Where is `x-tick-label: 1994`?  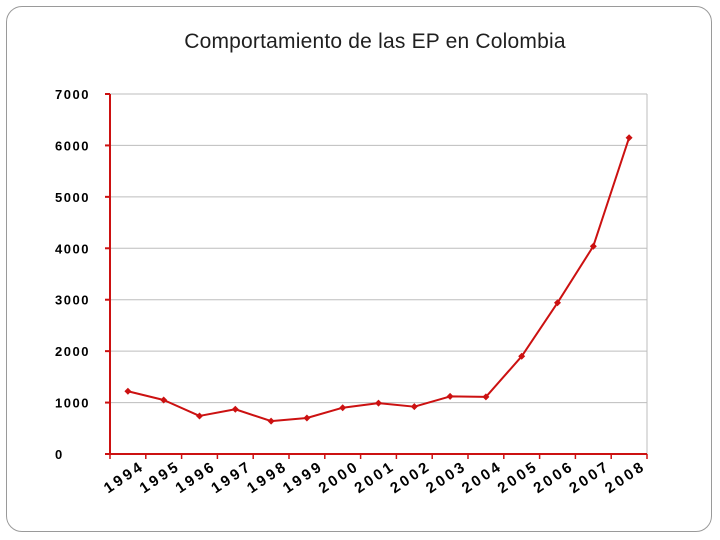 x-tick-label: 1994 is located at coordinates (124, 477).